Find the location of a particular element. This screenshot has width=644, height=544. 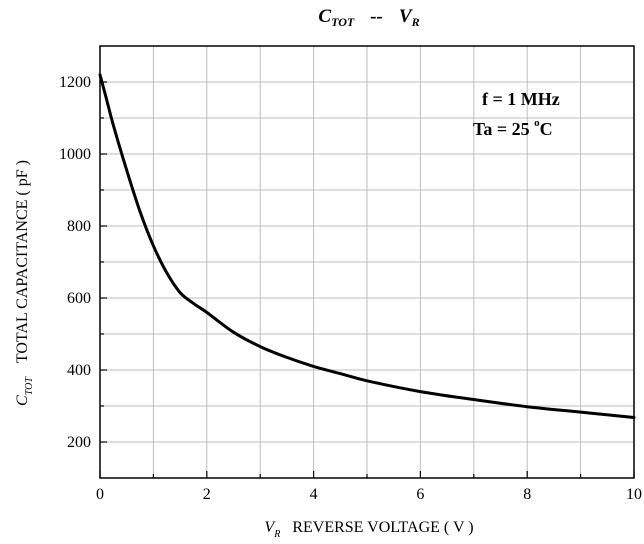

x-axis-text: REVERSE VOLTAGE ( V ) is located at coordinates (382, 527).